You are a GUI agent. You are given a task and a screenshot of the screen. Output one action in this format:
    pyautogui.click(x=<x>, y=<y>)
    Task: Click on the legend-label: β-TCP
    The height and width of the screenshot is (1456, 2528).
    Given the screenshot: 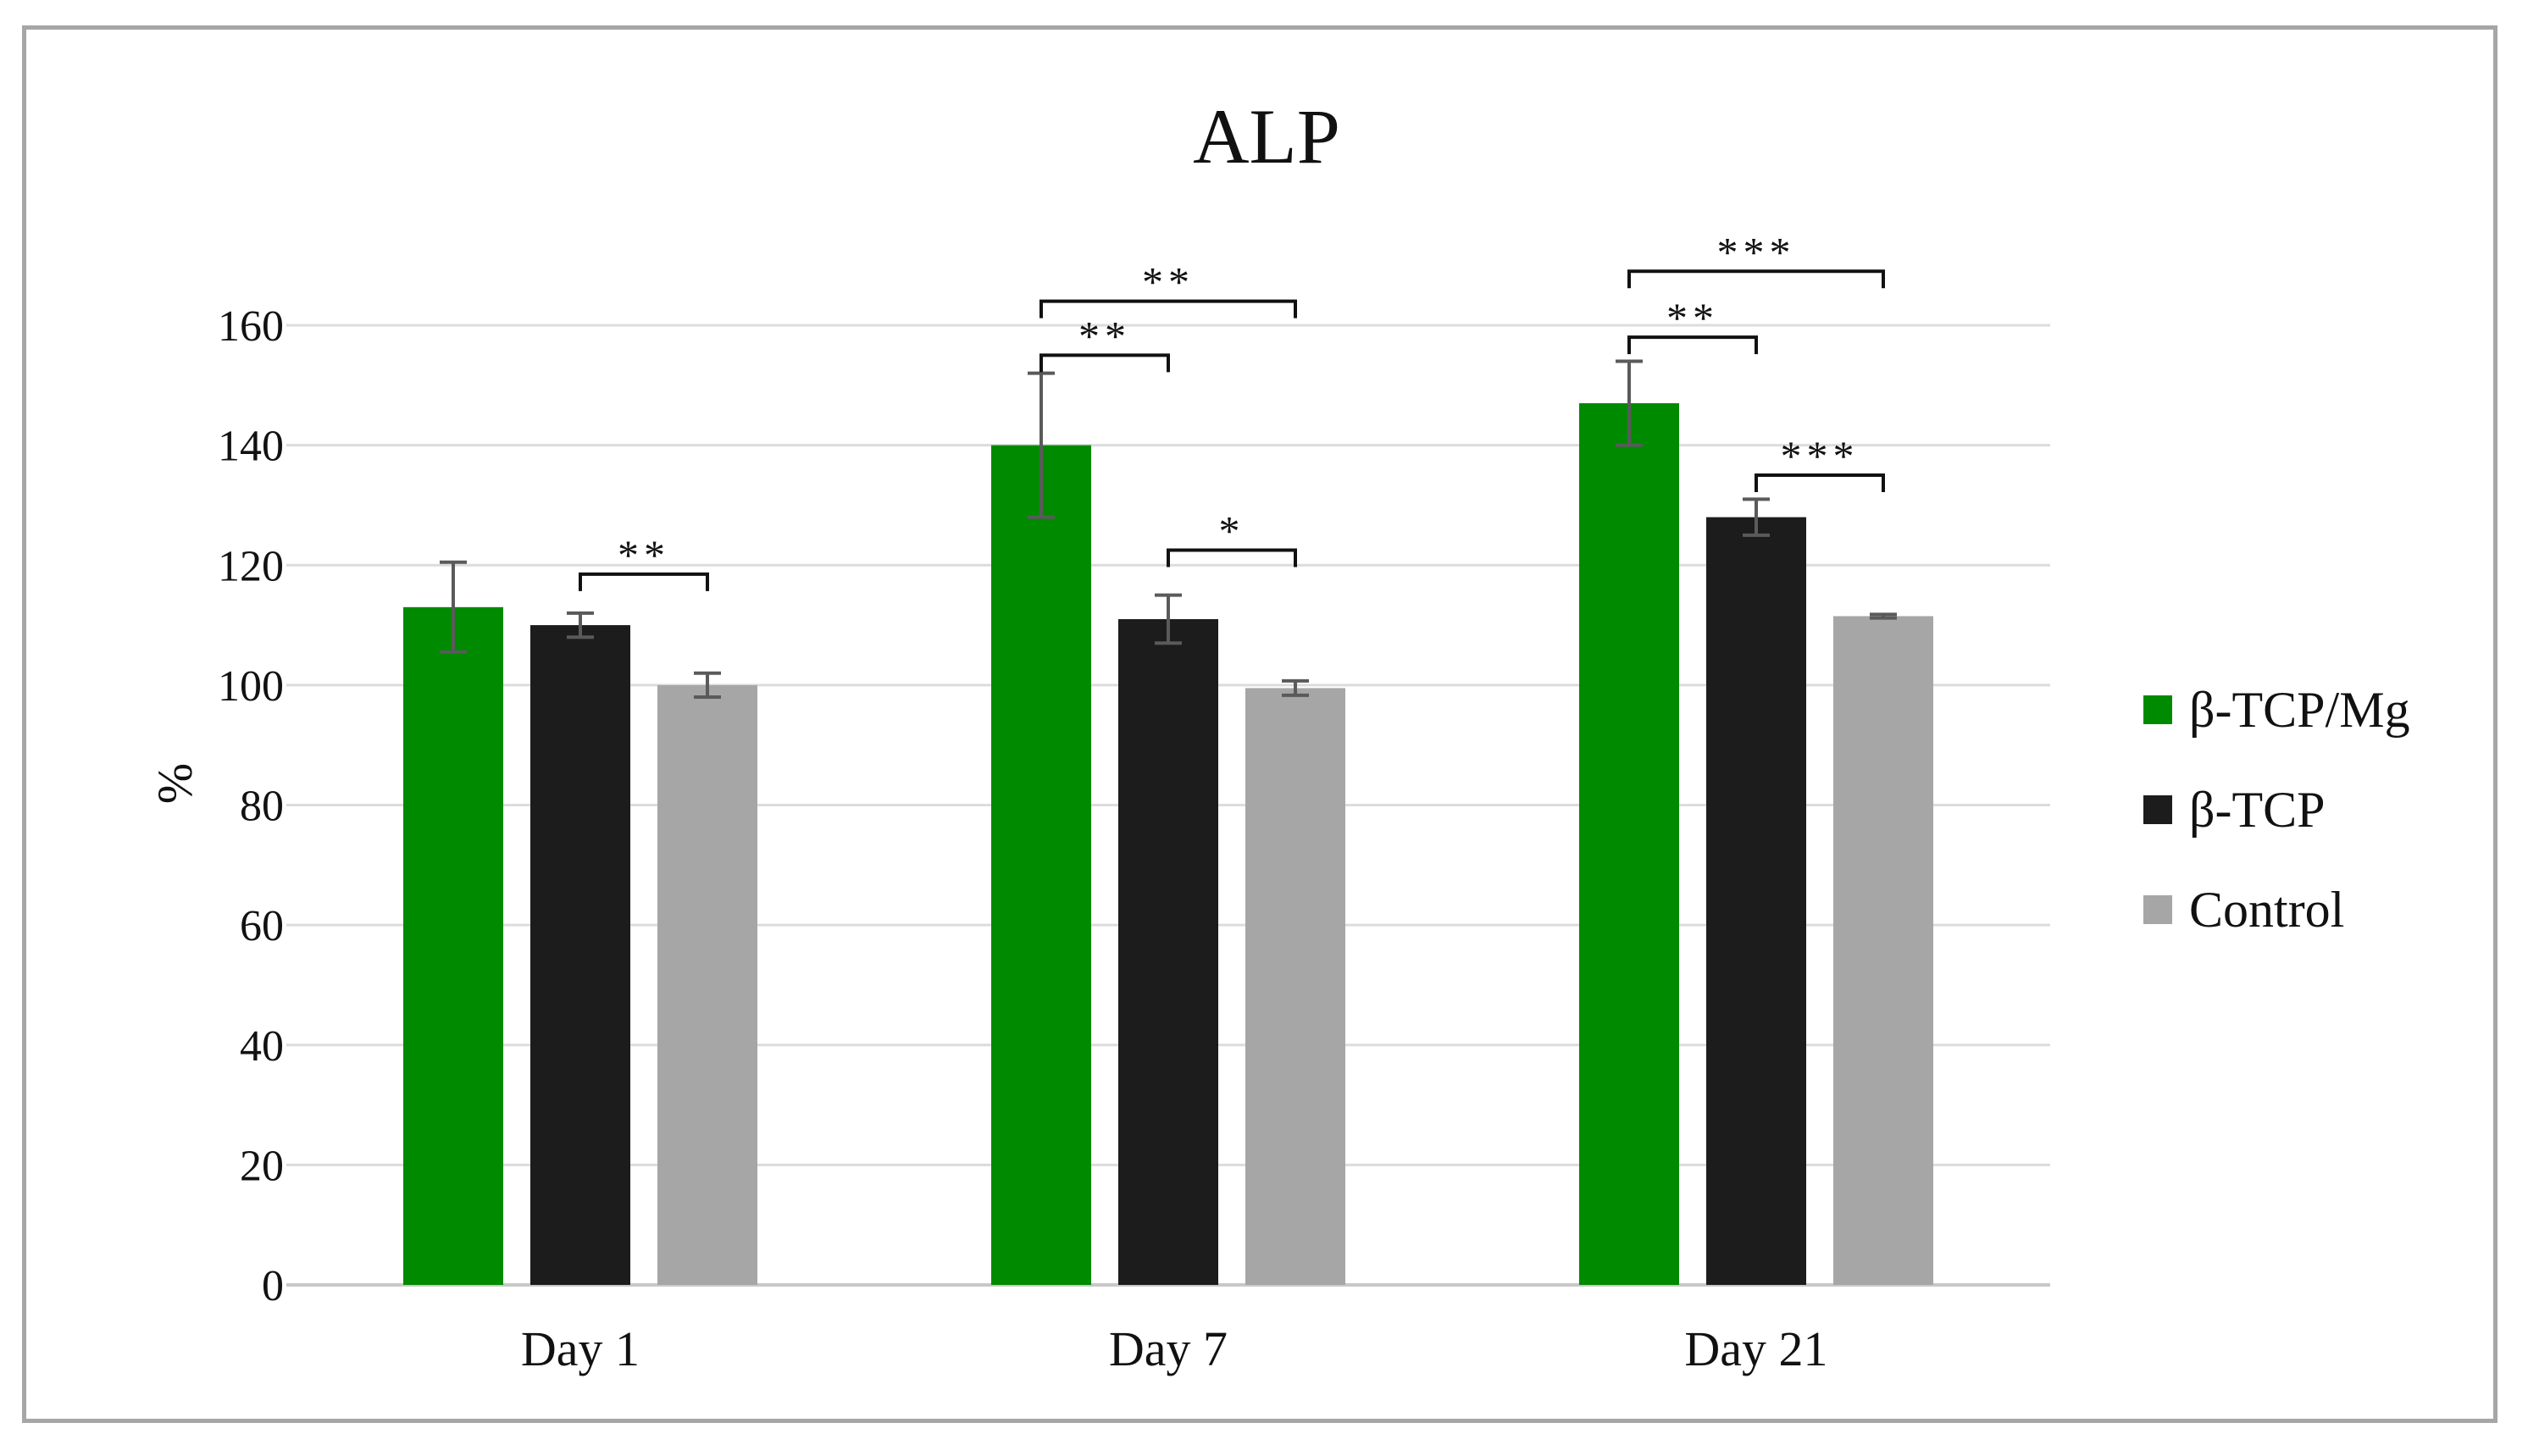 What is the action you would take?
    pyautogui.click(x=2258, y=810)
    